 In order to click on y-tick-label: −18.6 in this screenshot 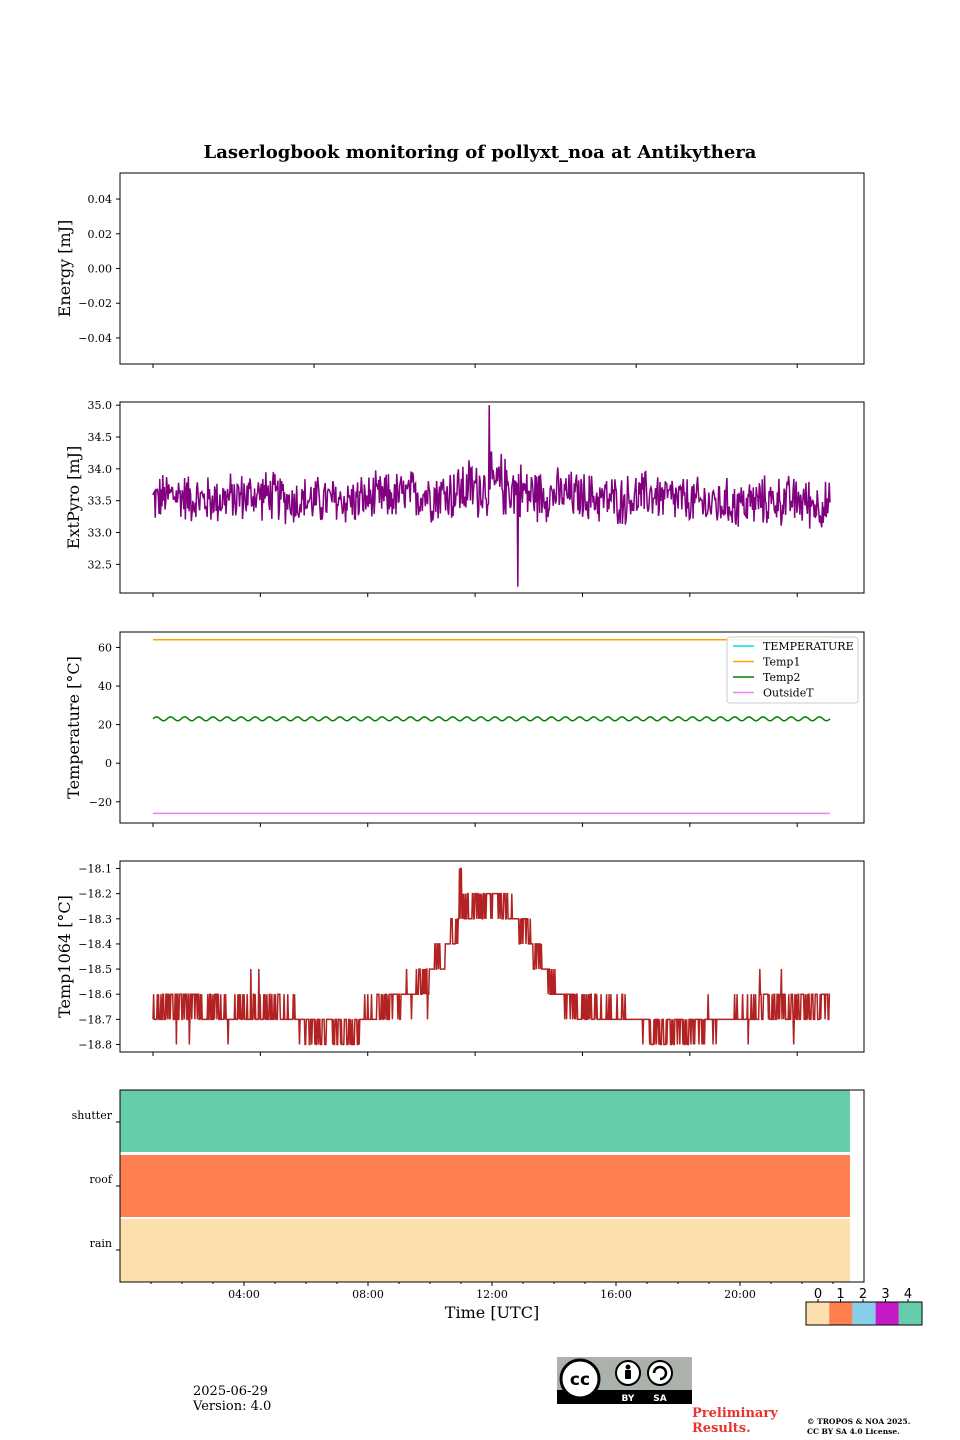, I will do `click(95, 994)`.